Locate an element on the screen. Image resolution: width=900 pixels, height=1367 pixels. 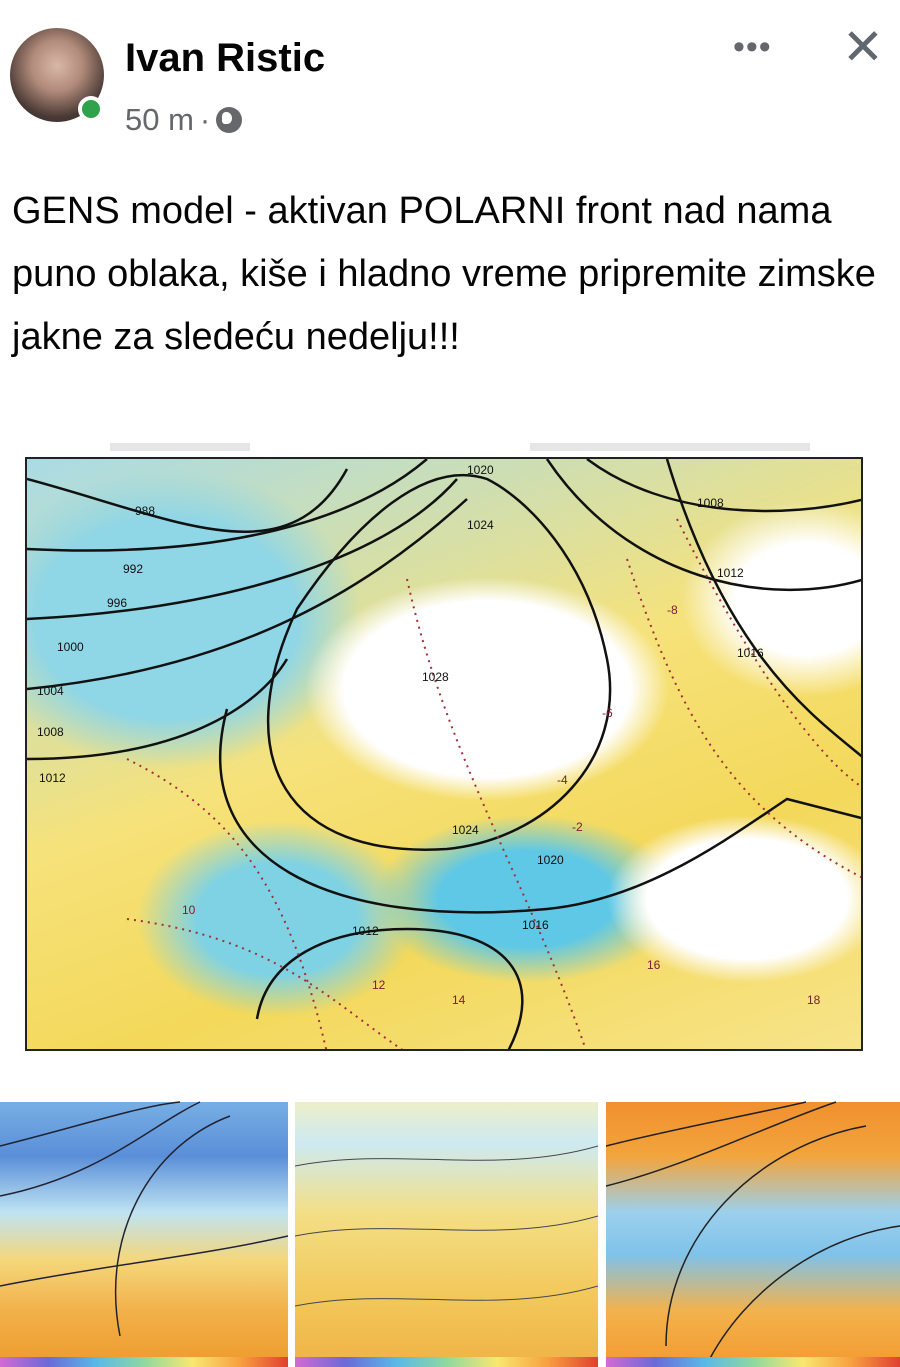
post-meta: 50 m · is located at coordinates (184, 120).